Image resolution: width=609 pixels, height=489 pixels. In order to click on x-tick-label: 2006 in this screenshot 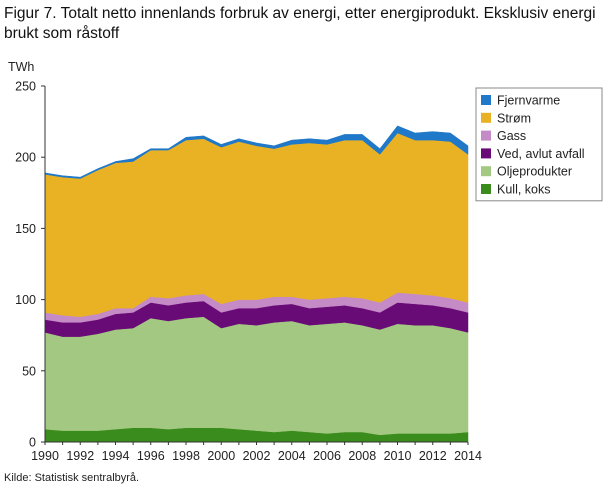, I will do `click(327, 456)`.